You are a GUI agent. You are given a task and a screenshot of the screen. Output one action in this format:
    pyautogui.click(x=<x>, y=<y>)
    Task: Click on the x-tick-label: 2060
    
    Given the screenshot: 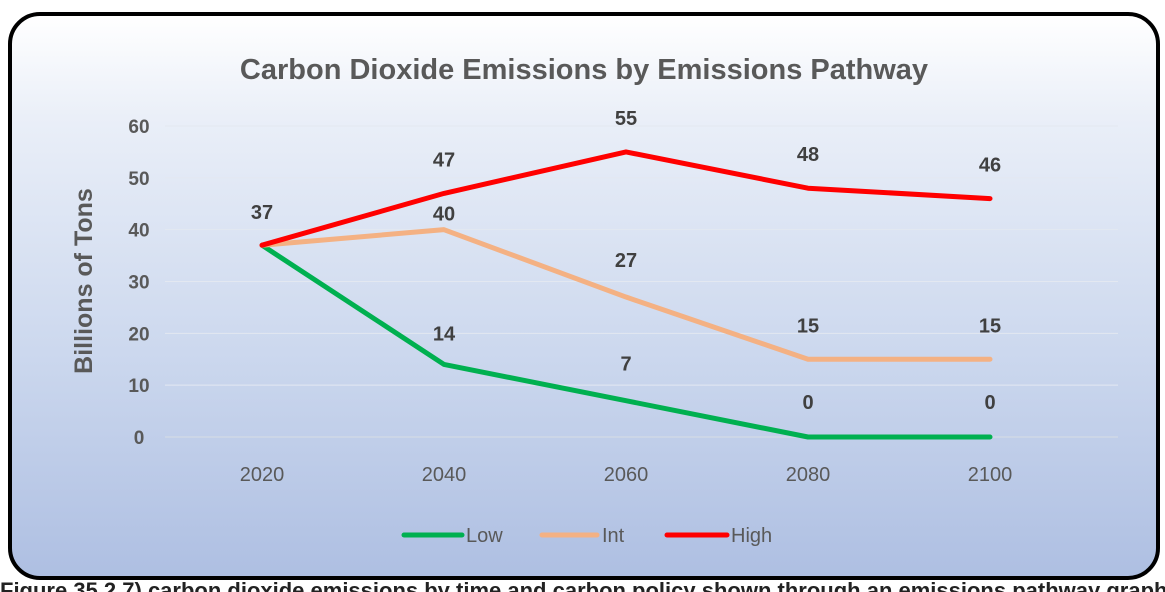 What is the action you would take?
    pyautogui.click(x=626, y=475)
    